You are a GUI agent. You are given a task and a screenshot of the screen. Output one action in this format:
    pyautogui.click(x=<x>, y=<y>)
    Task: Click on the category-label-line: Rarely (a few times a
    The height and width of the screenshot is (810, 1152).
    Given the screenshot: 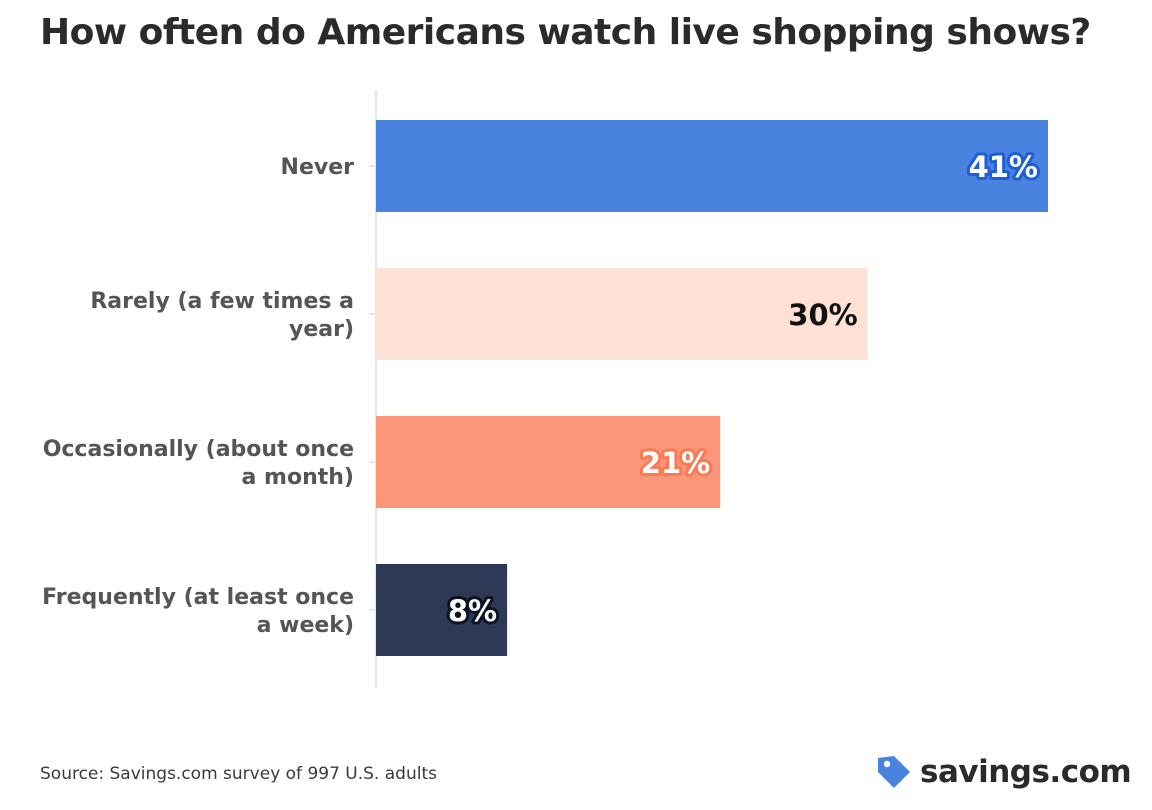 What is the action you would take?
    pyautogui.click(x=222, y=301)
    